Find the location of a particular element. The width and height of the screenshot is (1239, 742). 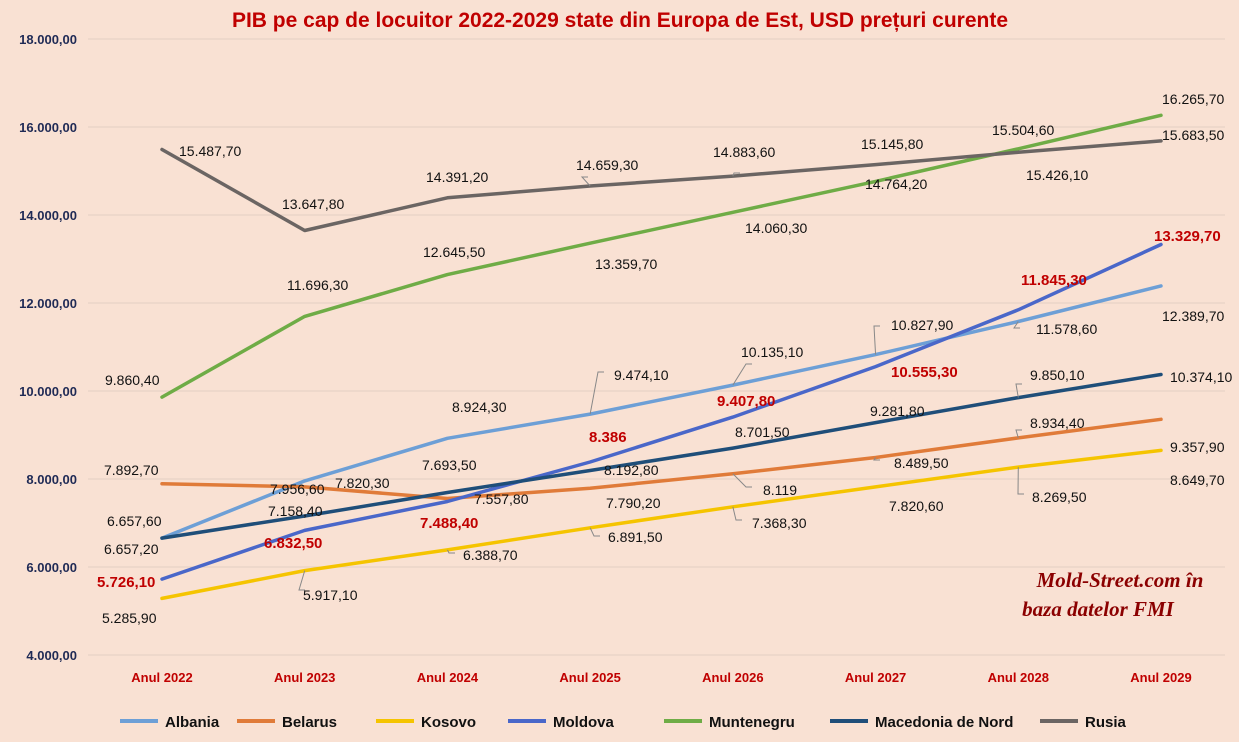

data-label: 9.407,80 is located at coordinates (746, 401).